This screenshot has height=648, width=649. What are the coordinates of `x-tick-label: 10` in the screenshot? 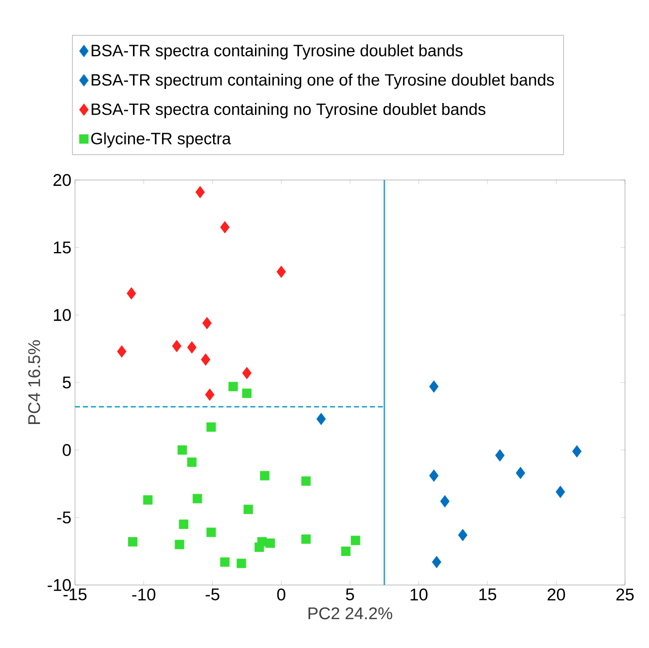 It's located at (419, 594).